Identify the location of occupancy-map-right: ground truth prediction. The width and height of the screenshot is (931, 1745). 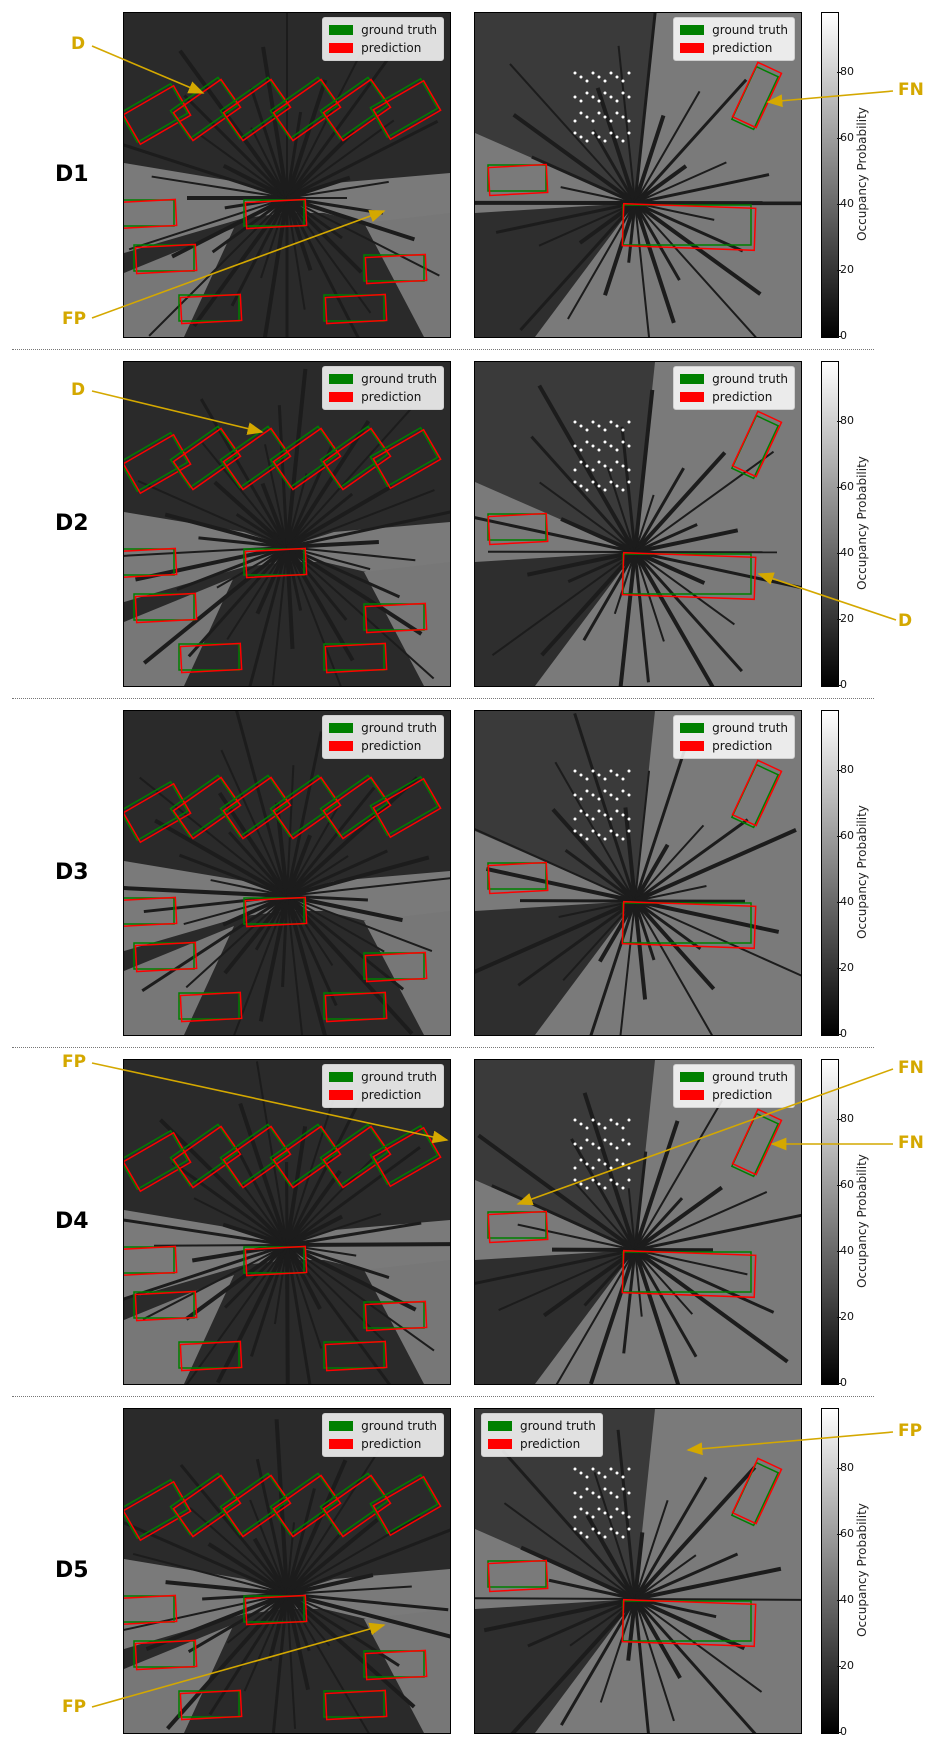
(638, 1571).